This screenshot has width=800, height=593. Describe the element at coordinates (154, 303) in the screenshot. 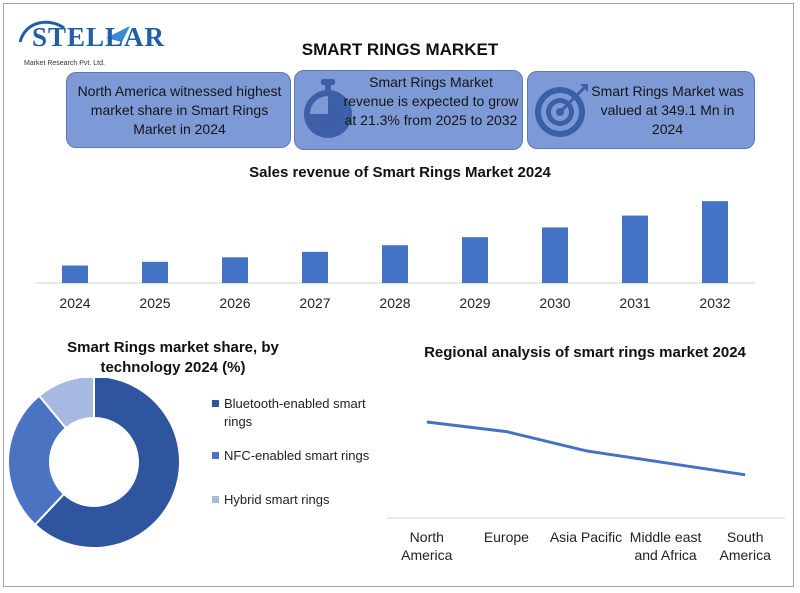

I see `x-tick-label: 2025` at that location.